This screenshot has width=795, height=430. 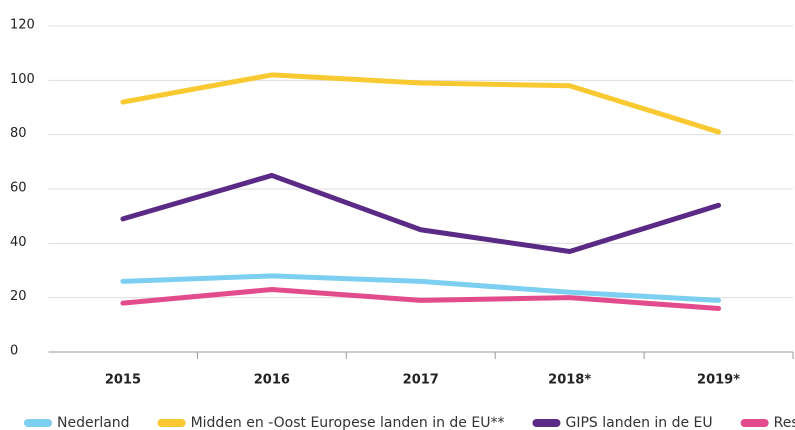 What do you see at coordinates (18, 133) in the screenshot?
I see `y-tick-label: 80` at bounding box center [18, 133].